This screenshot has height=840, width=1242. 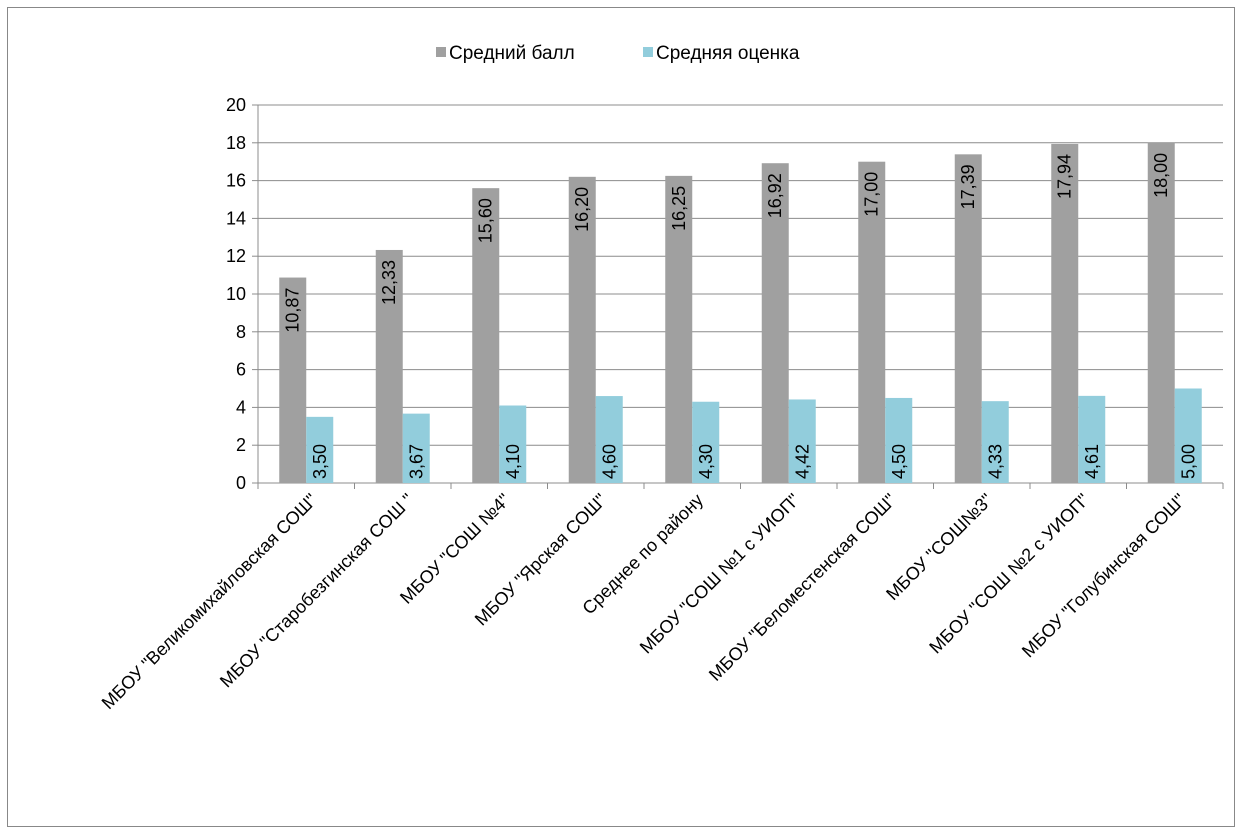 What do you see at coordinates (241, 407) in the screenshot?
I see `y-tick-label: 4` at bounding box center [241, 407].